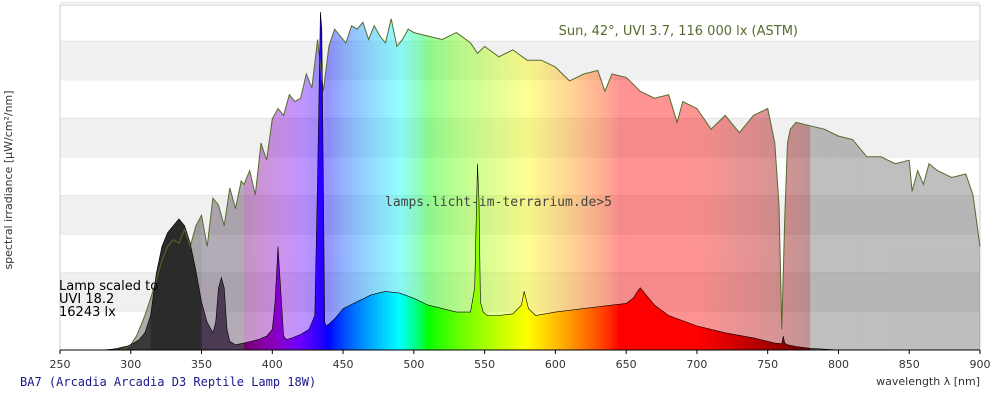 The image size is (1000, 400). What do you see at coordinates (520, 351) in the screenshot?
I see `x-axis` at bounding box center [520, 351].